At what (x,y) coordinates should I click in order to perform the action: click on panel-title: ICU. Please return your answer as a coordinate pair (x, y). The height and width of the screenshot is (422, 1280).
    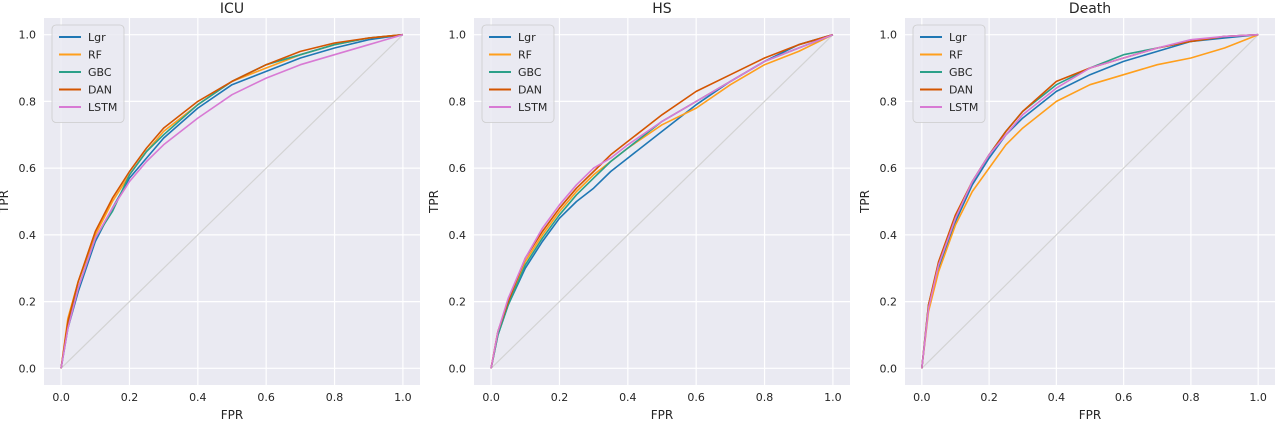
    Looking at the image, I should click on (232, 9).